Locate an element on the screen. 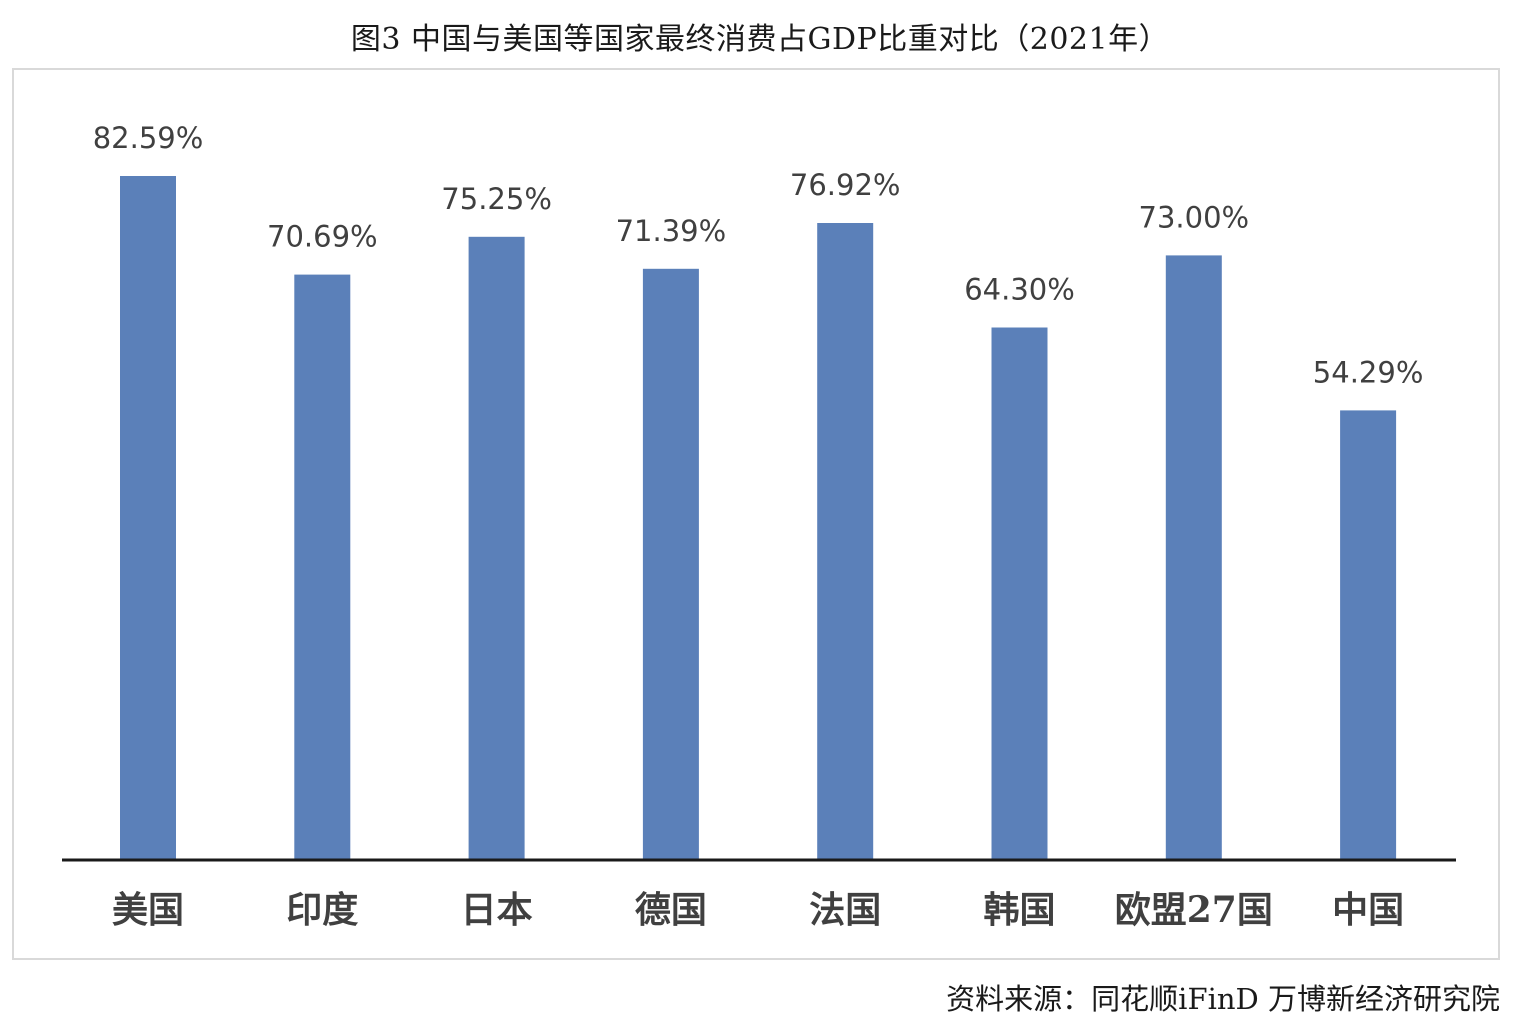 This screenshot has height=1028, width=1520. category-label-5: 韩国 is located at coordinates (1019, 910).